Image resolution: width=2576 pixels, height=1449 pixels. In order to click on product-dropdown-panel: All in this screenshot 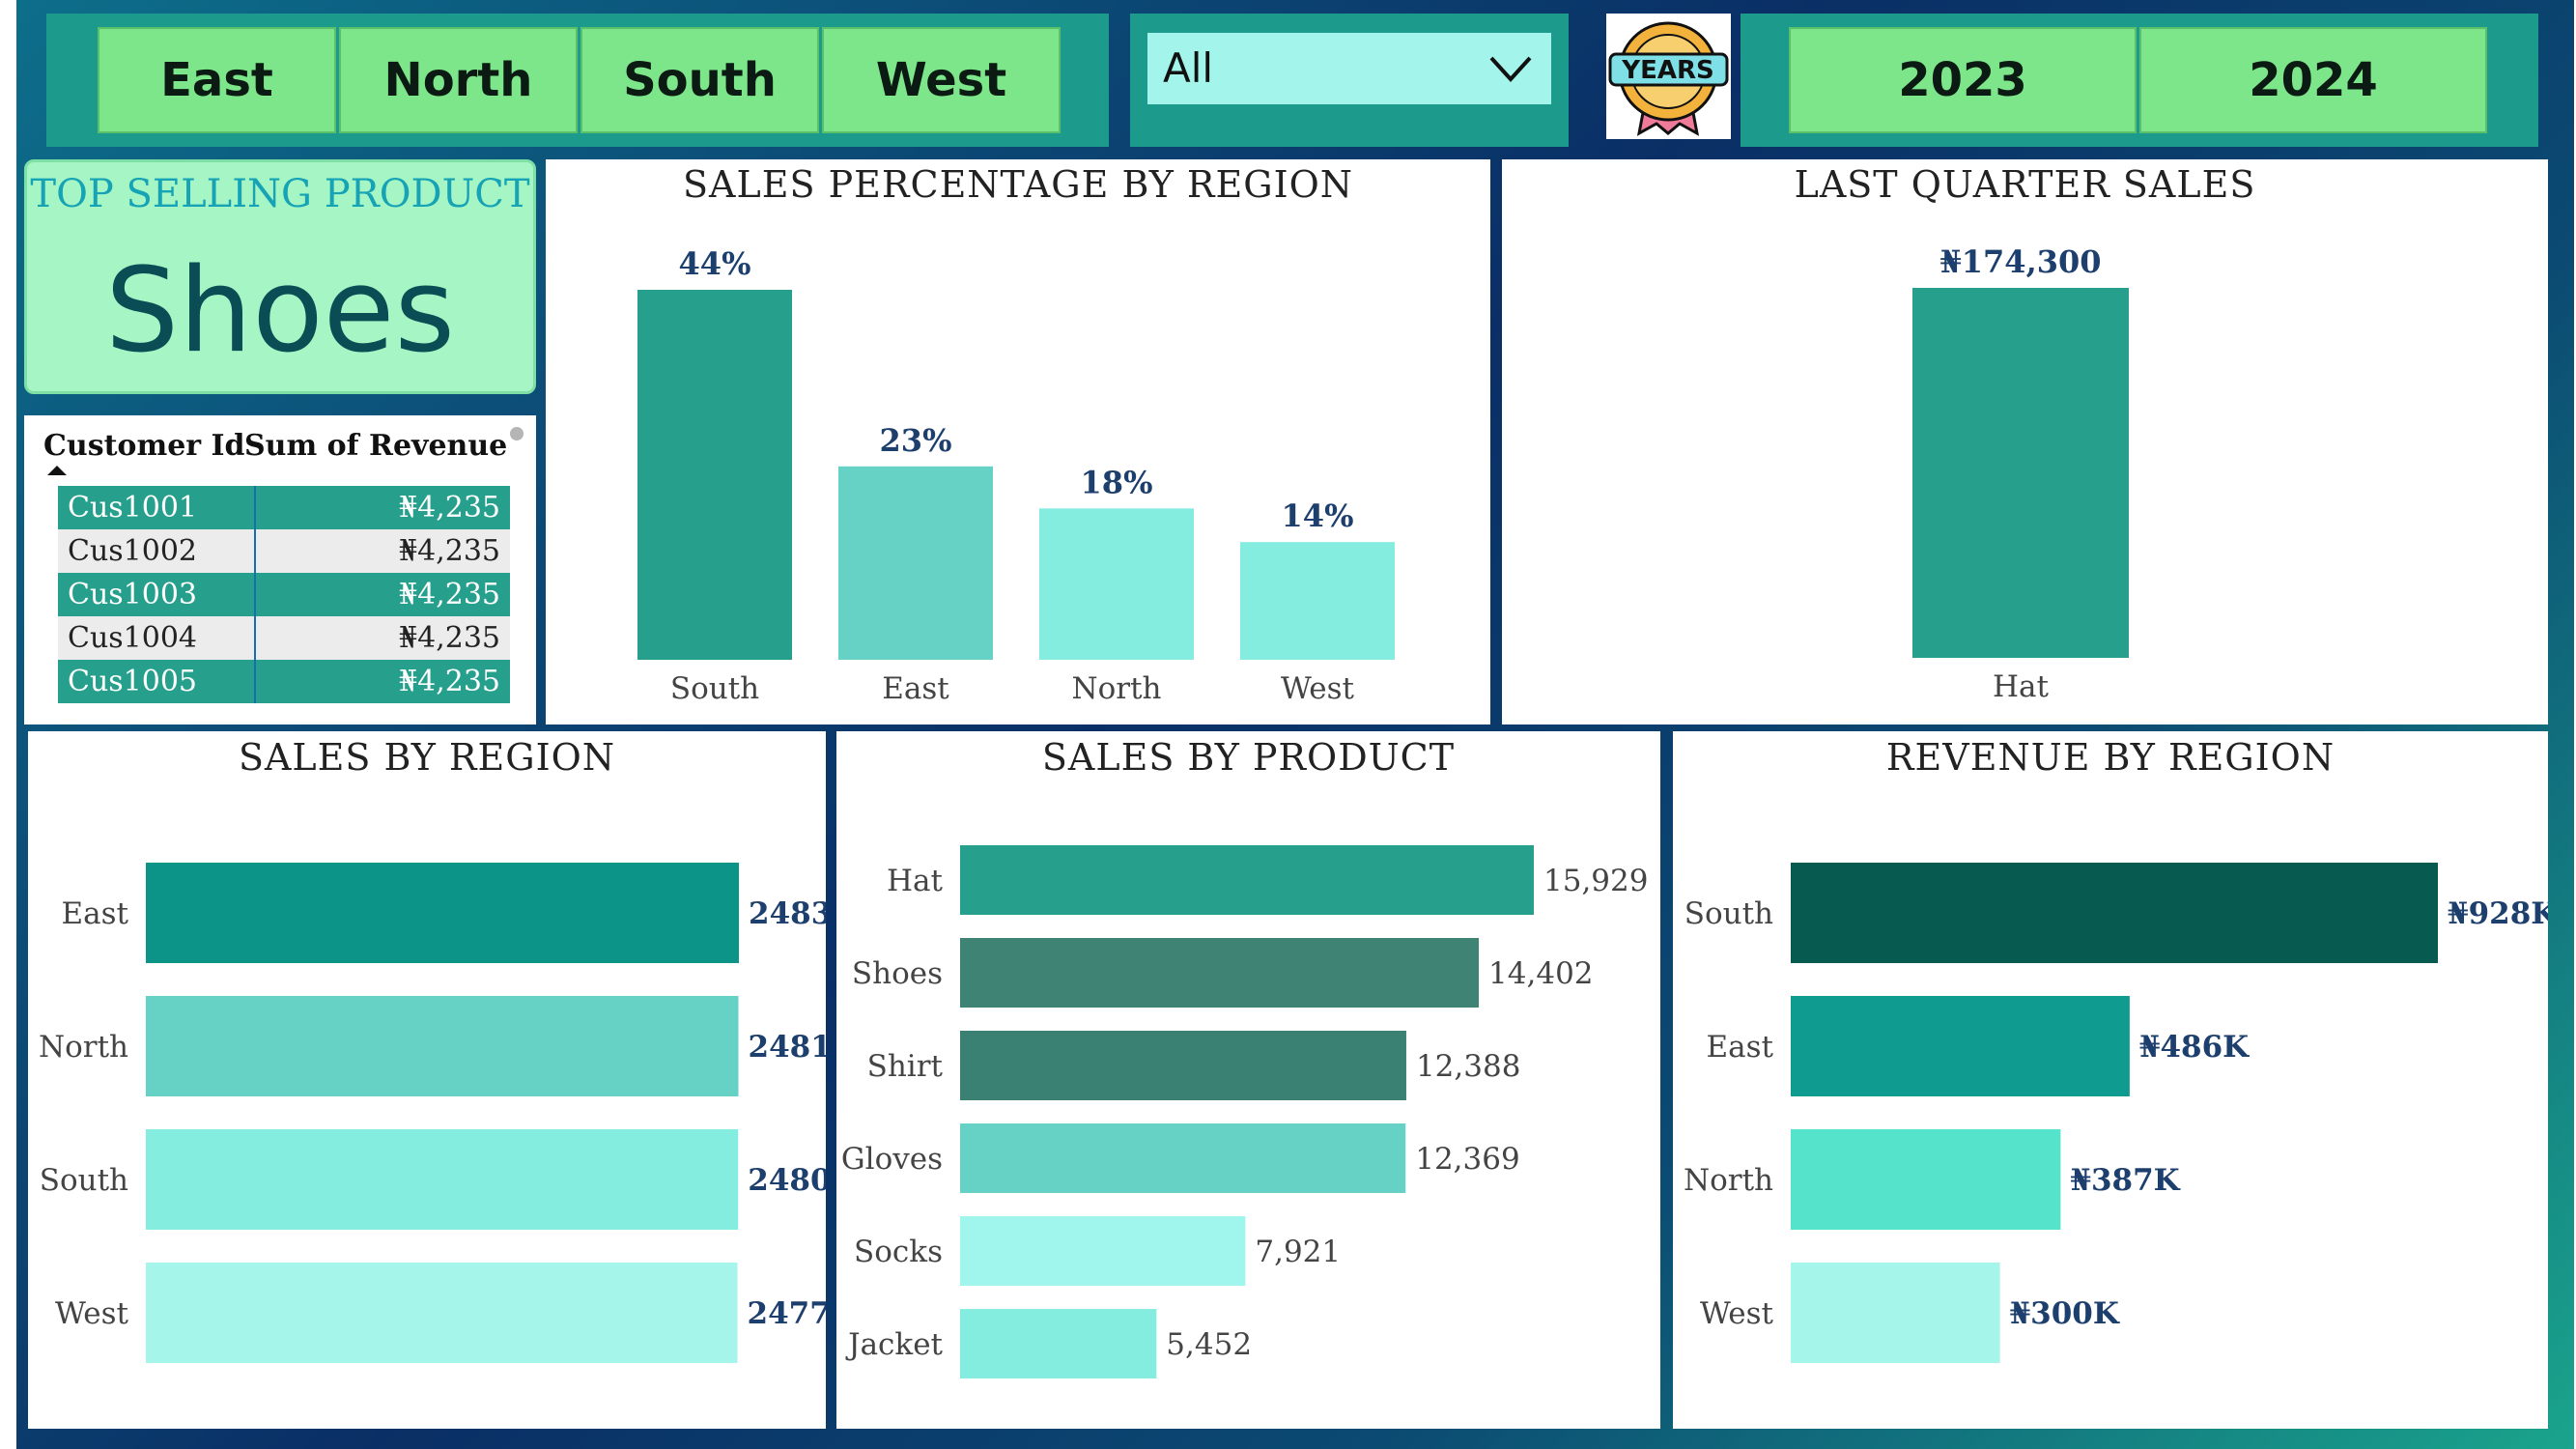, I will do `click(1349, 80)`.